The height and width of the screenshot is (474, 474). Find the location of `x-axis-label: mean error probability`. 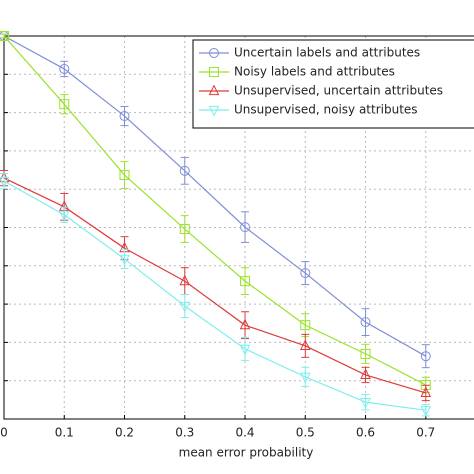

x-axis-label: mean error probability is located at coordinates (246, 453).